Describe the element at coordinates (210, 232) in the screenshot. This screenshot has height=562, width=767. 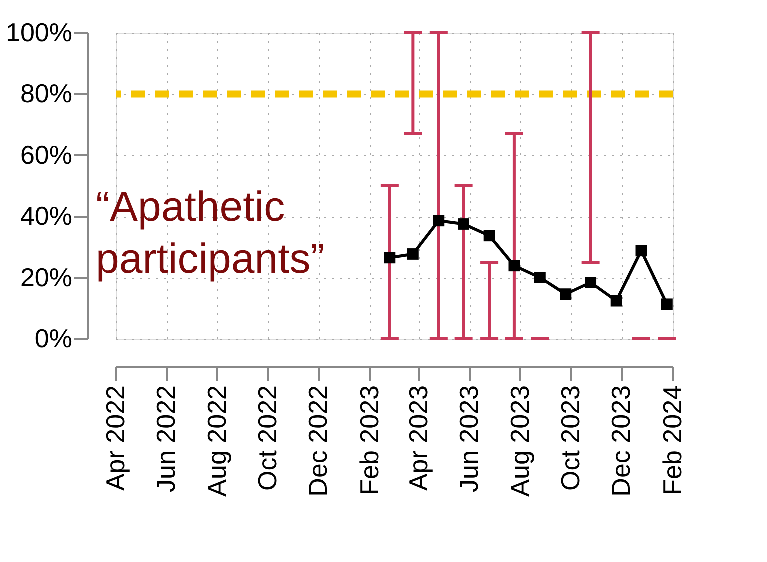
I see `annotation: “Apathetic participants”` at that location.